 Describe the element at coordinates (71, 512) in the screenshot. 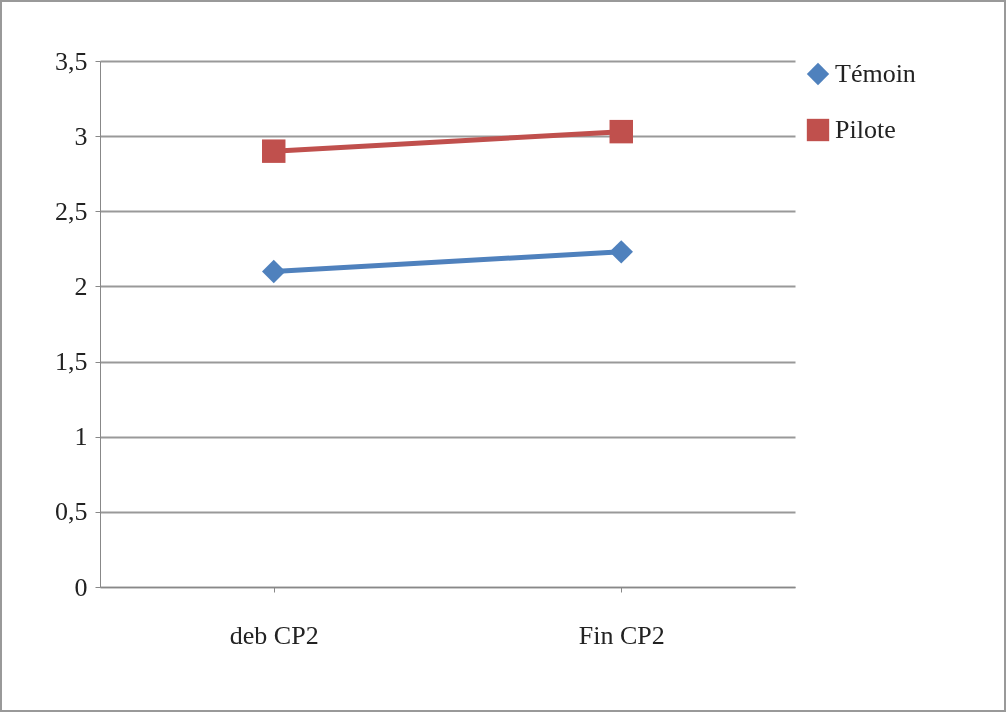

I see `y-tick-label: 0,5` at that location.